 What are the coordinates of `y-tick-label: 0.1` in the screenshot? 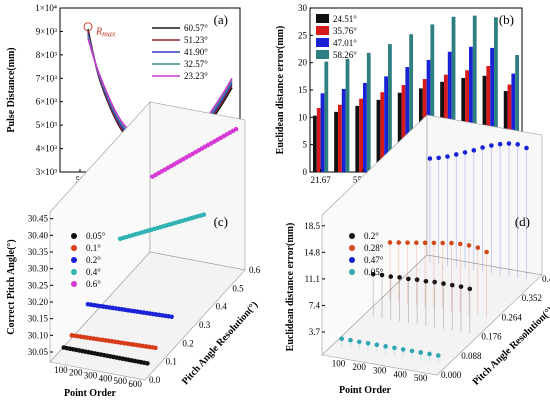 It's located at (171, 362).